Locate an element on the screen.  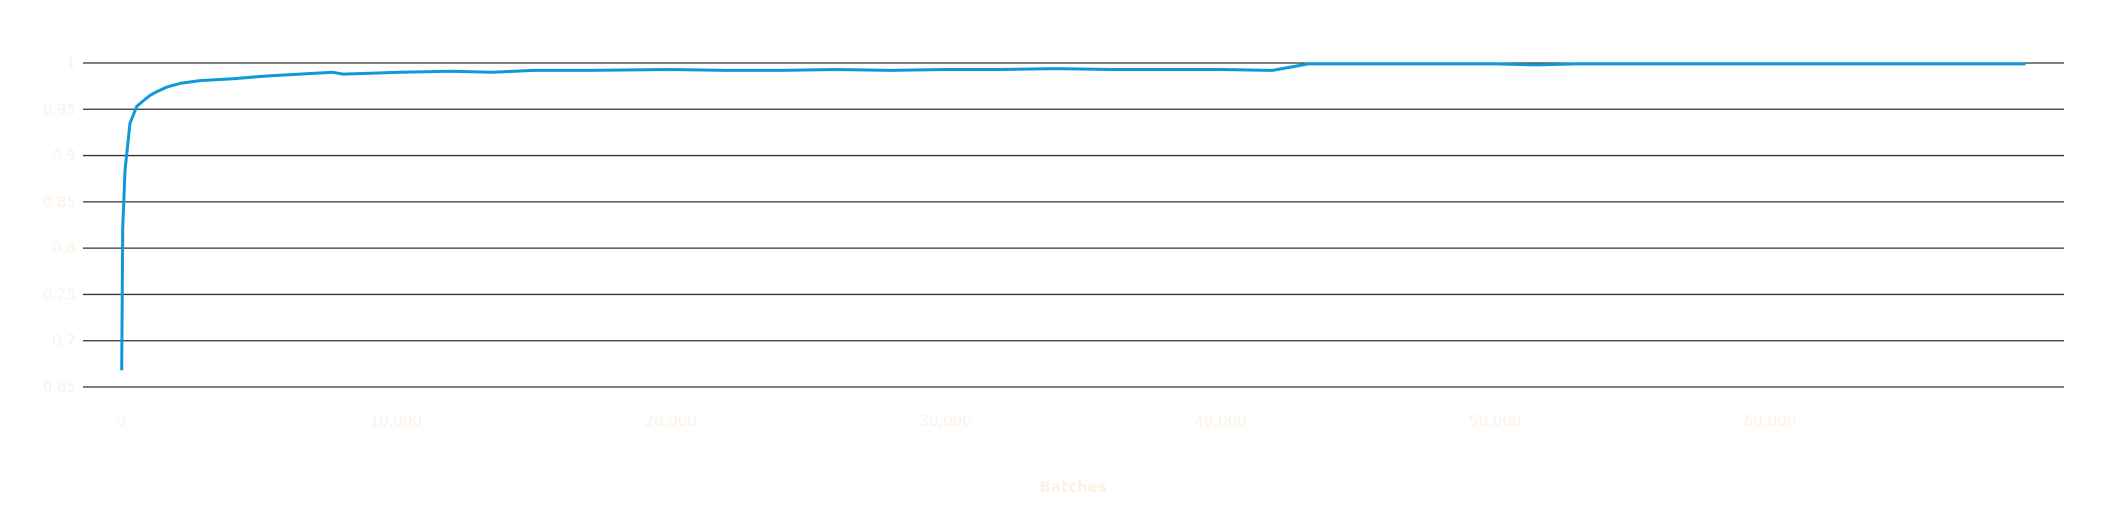
x-tick-label: 0 is located at coordinates (121, 421).